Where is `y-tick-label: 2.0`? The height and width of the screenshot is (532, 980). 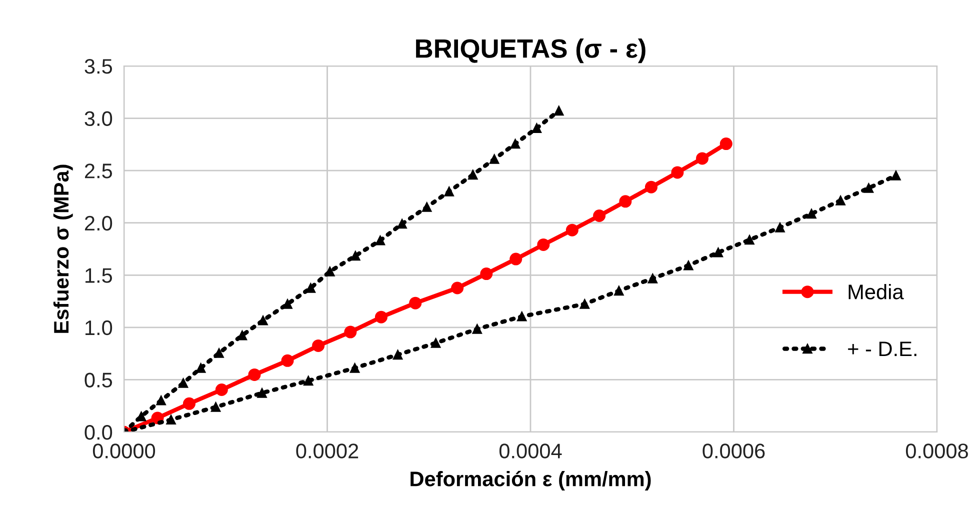 y-tick-label: 2.0 is located at coordinates (98, 223).